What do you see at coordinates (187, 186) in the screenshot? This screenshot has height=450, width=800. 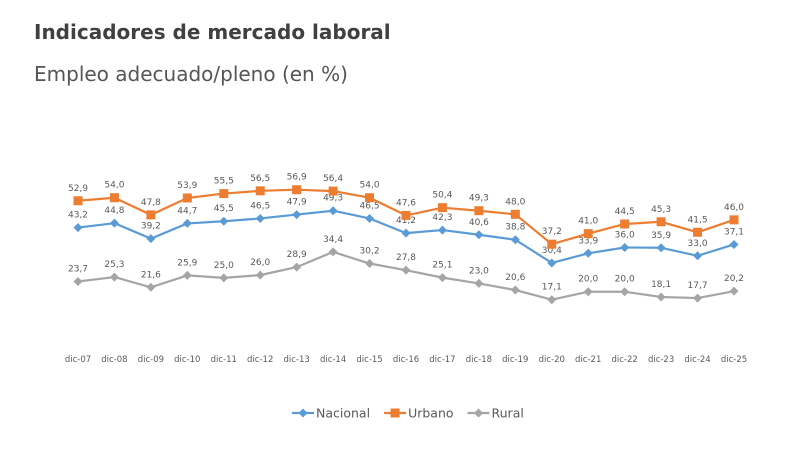 I see `data-label-urbano: 53,9` at bounding box center [187, 186].